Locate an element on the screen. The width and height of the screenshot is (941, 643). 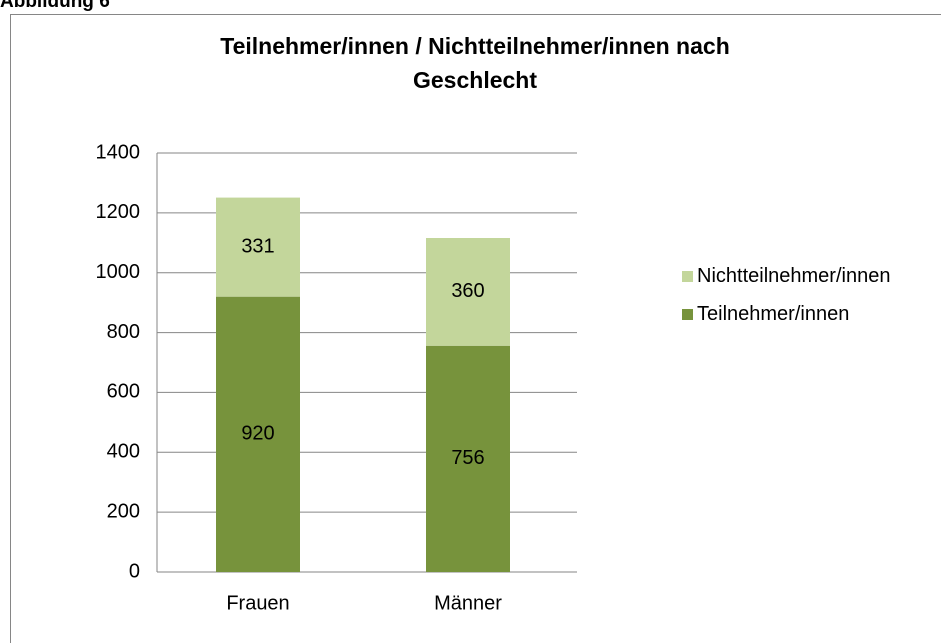
y-tick-label: 1200 is located at coordinates (118, 212).